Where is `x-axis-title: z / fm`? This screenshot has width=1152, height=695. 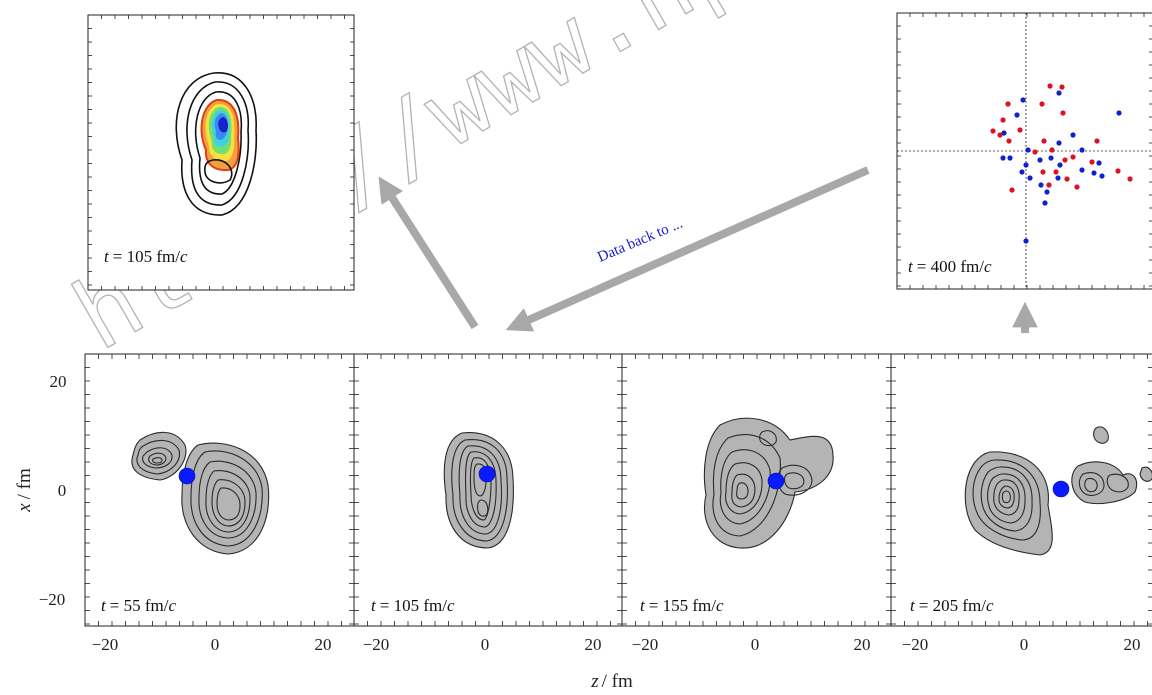
x-axis-title: z / fm is located at coordinates (611, 681).